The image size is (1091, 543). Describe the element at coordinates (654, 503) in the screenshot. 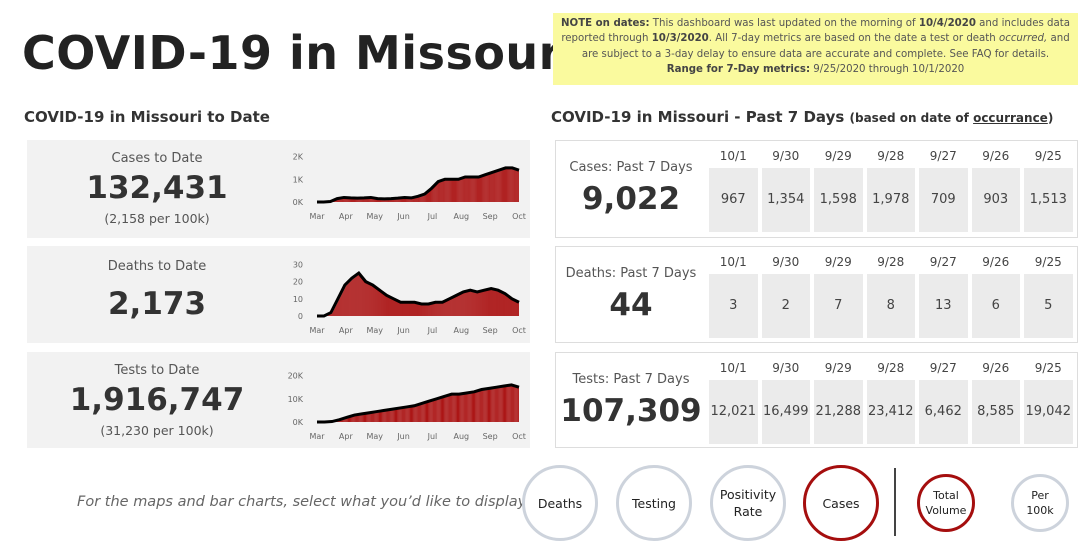

I see `testing-toggle-button: Testing` at that location.